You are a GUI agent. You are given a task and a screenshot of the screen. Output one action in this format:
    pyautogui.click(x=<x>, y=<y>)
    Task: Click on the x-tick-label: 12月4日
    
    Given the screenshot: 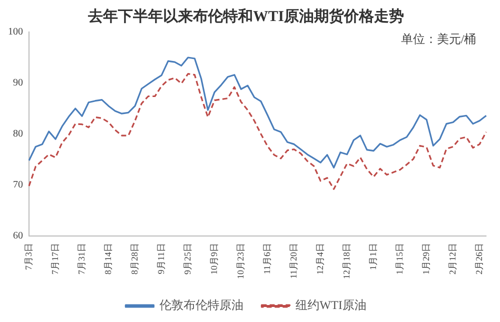 What is the action you would take?
    pyautogui.click(x=319, y=258)
    